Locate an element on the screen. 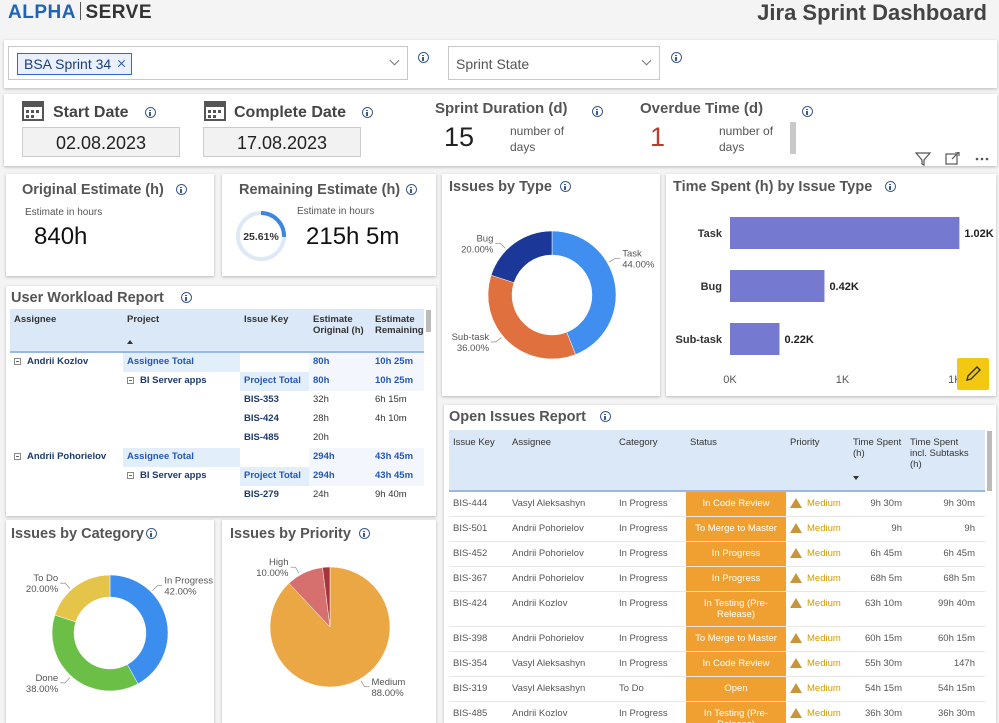  column-header: Estimate Remaining is located at coordinates (399, 325).